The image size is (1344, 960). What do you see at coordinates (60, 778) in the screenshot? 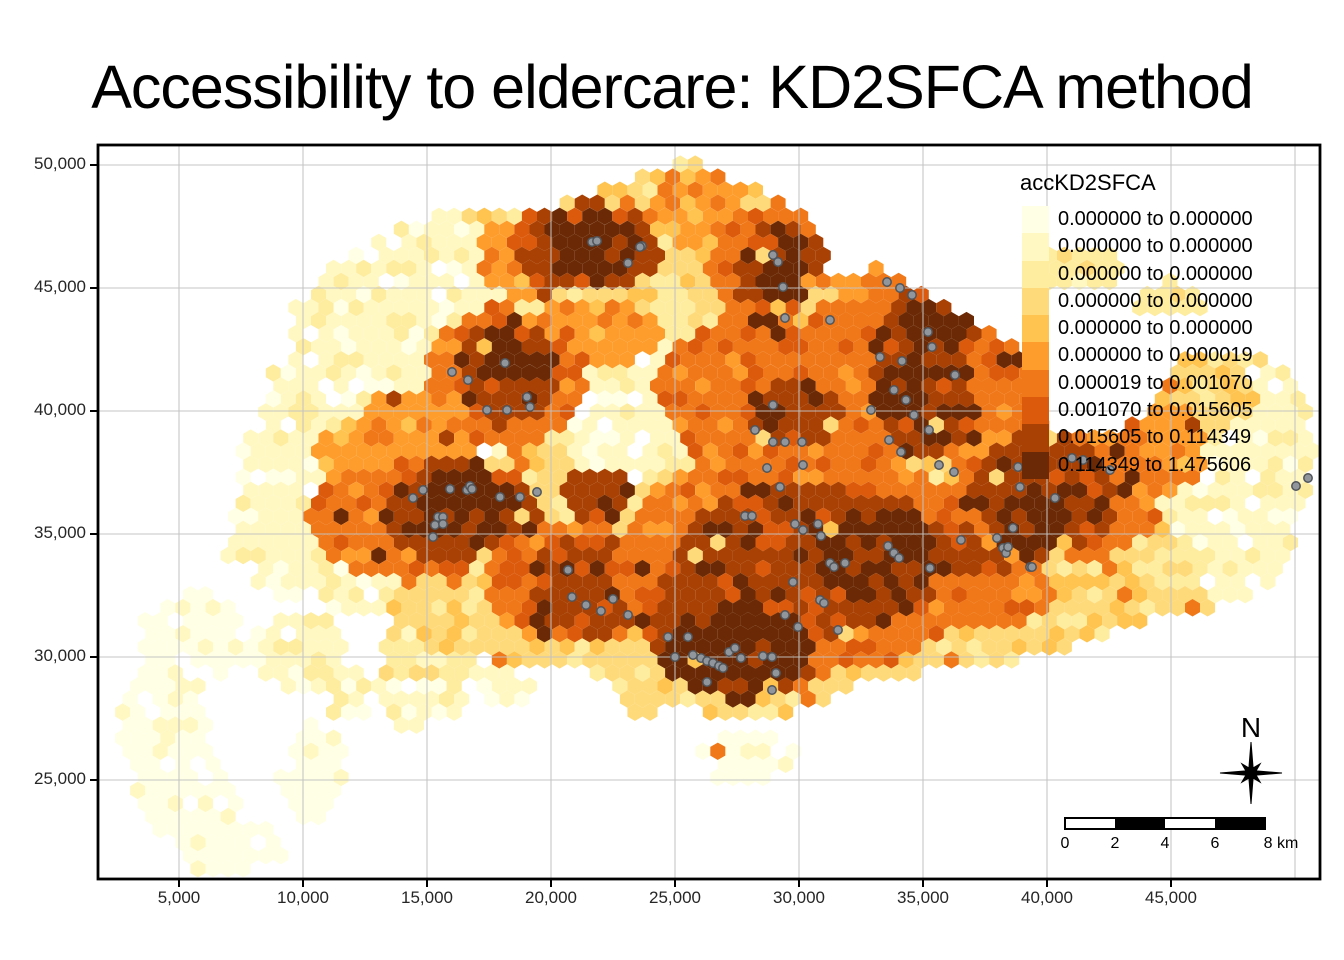
I see `y-axis-tick-label: 25,000` at bounding box center [60, 778].